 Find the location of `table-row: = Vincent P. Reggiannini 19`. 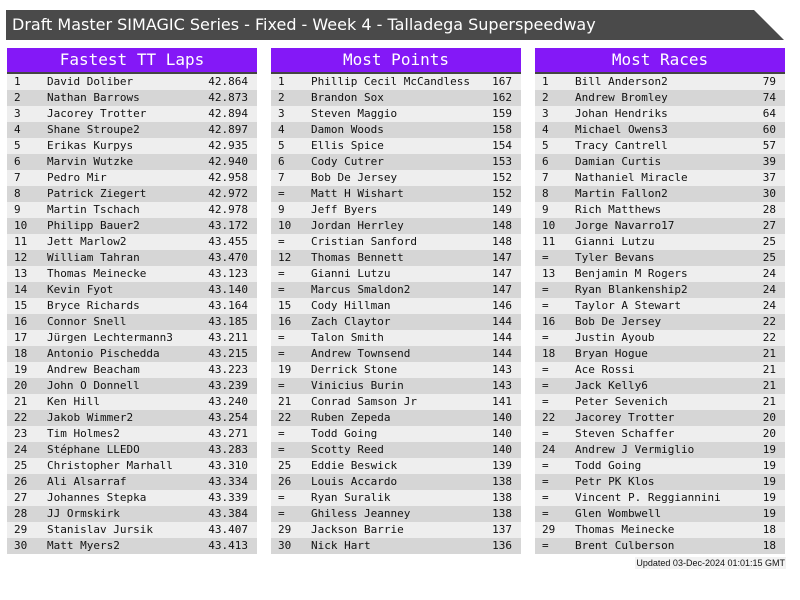

table-row: = Vincent P. Reggiannini 19 is located at coordinates (660, 498).